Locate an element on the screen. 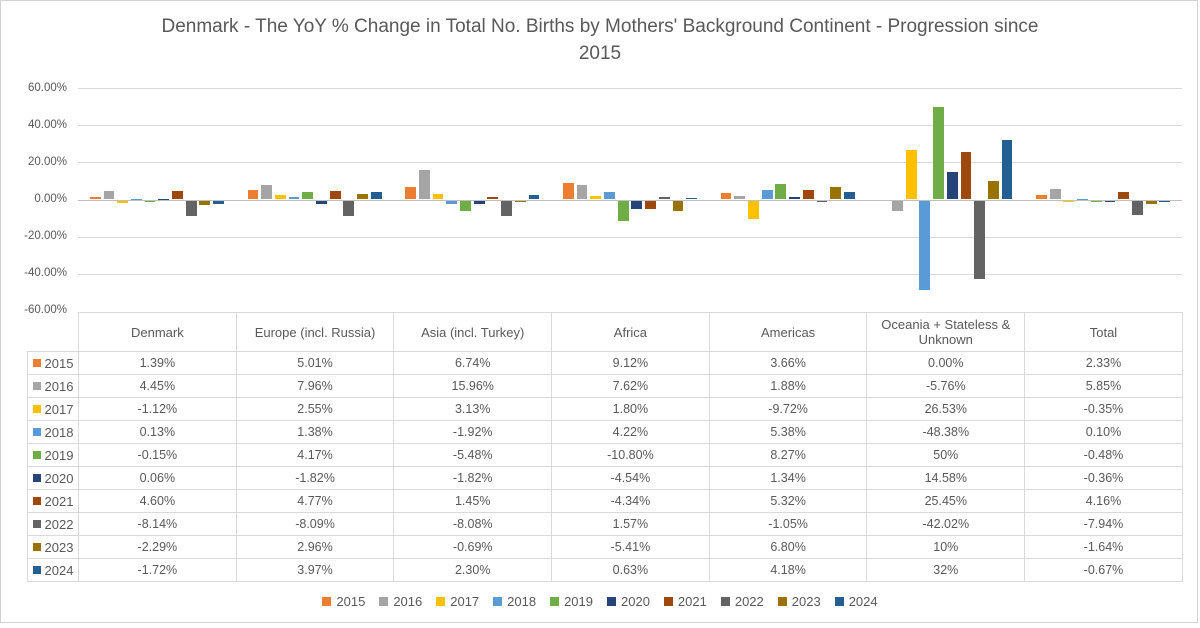 Image resolution: width=1200 pixels, height=628 pixels. table-row-2024: 2024 -1.72% 3.97% 2.30% 0.63% 4.18% 32% -0.67% is located at coordinates (605, 570).